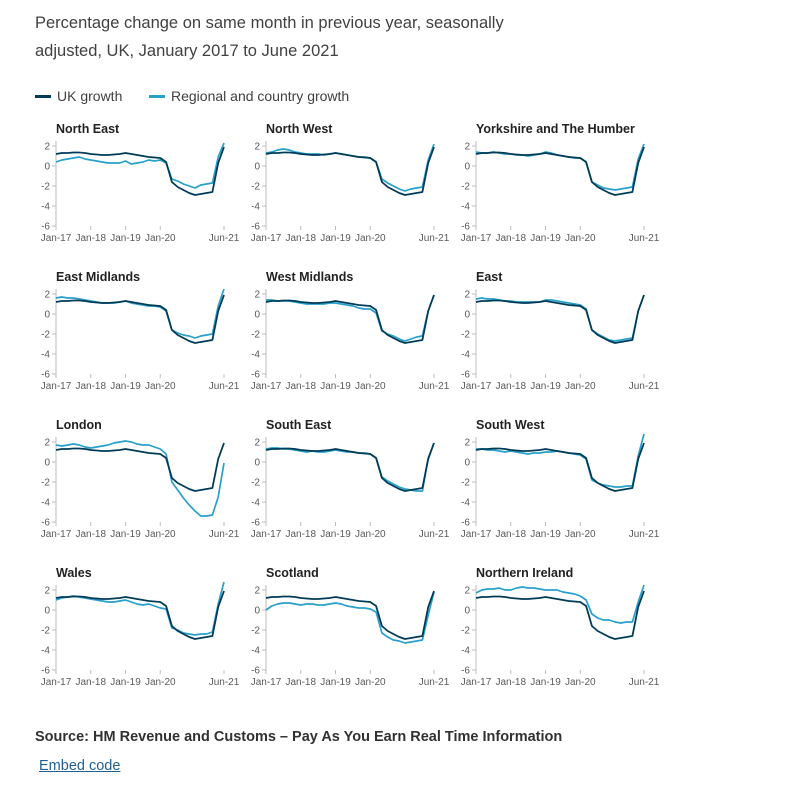 The width and height of the screenshot is (789, 793). I want to click on legend-swatch-regional-growth, so click(157, 96).